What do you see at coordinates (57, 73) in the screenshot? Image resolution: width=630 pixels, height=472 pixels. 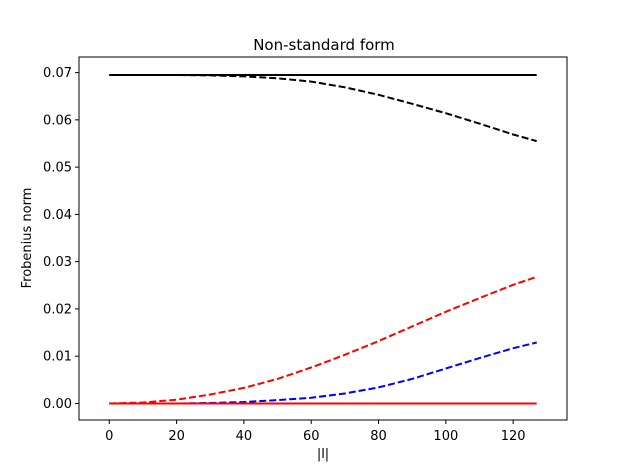 I see `y-tick-label: 0.07` at bounding box center [57, 73].